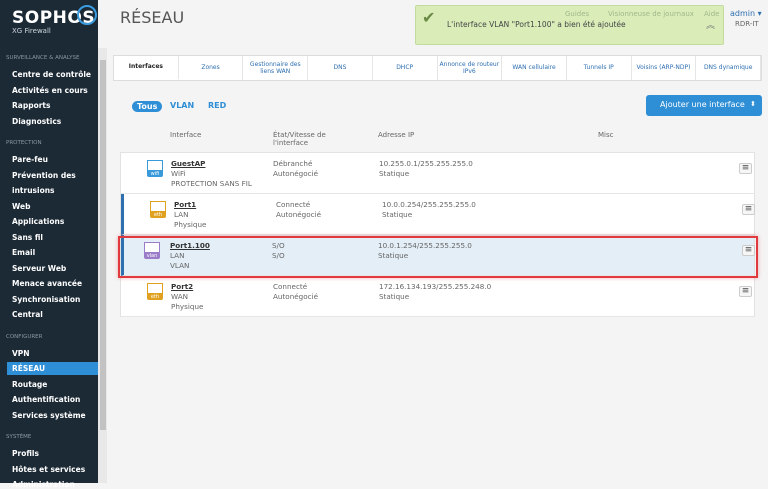 This screenshot has width=768, height=489. I want to click on user-menu: admin ▾, so click(746, 13).